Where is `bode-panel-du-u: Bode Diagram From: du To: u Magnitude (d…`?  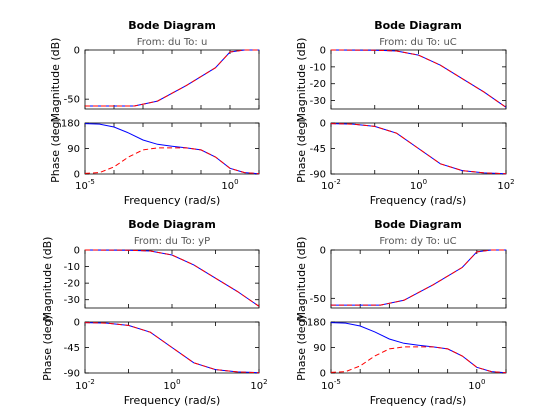 bode-panel-du-u: Bode Diagram From: du To: u Magnitude (d… is located at coordinates (134, 113).